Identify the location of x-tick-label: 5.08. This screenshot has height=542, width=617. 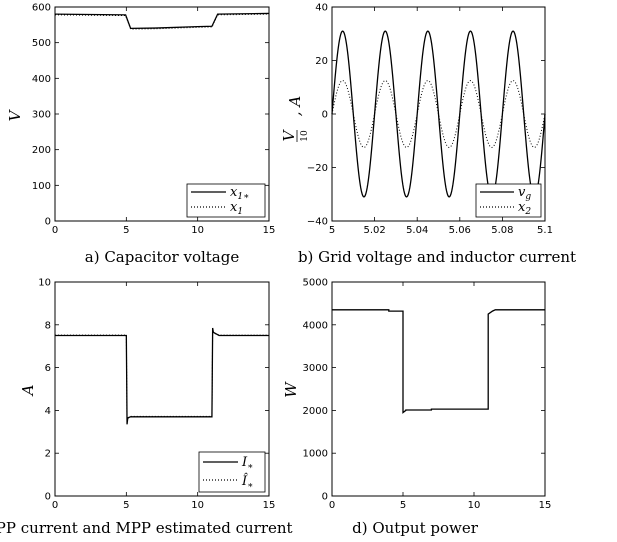
(502, 230).